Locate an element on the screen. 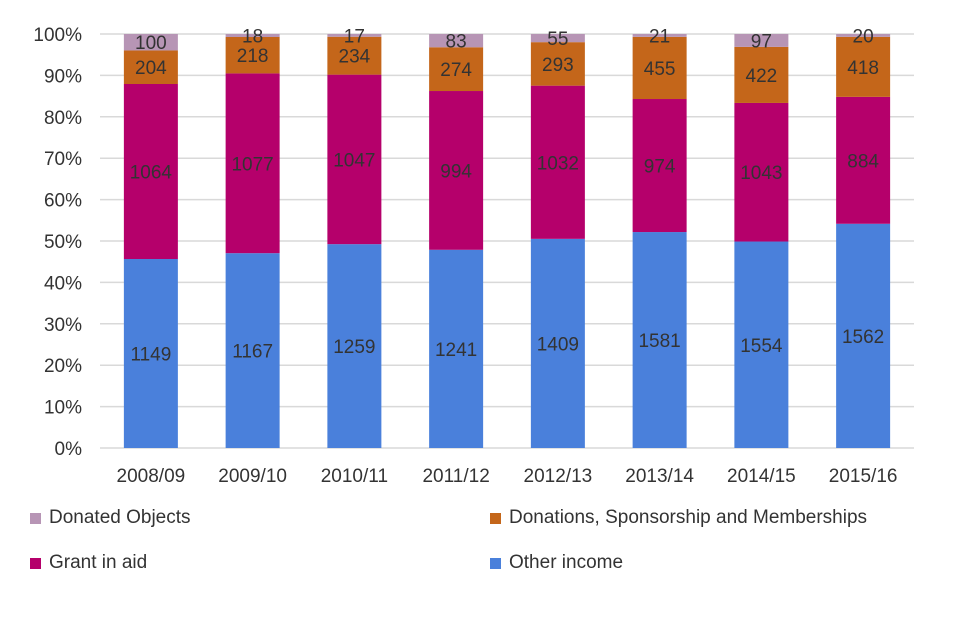 The width and height of the screenshot is (960, 640). data-label: 1562 is located at coordinates (863, 337).